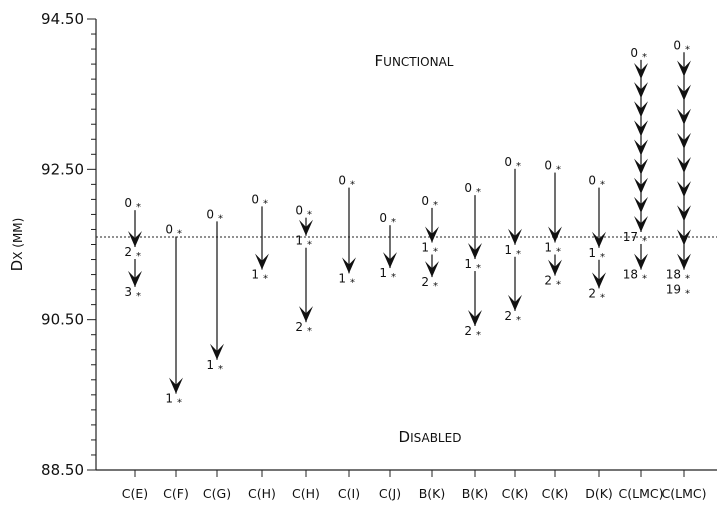 This screenshot has height=505, width=717. What do you see at coordinates (62, 19) in the screenshot?
I see `y-tick-label: 94.50` at bounding box center [62, 19].